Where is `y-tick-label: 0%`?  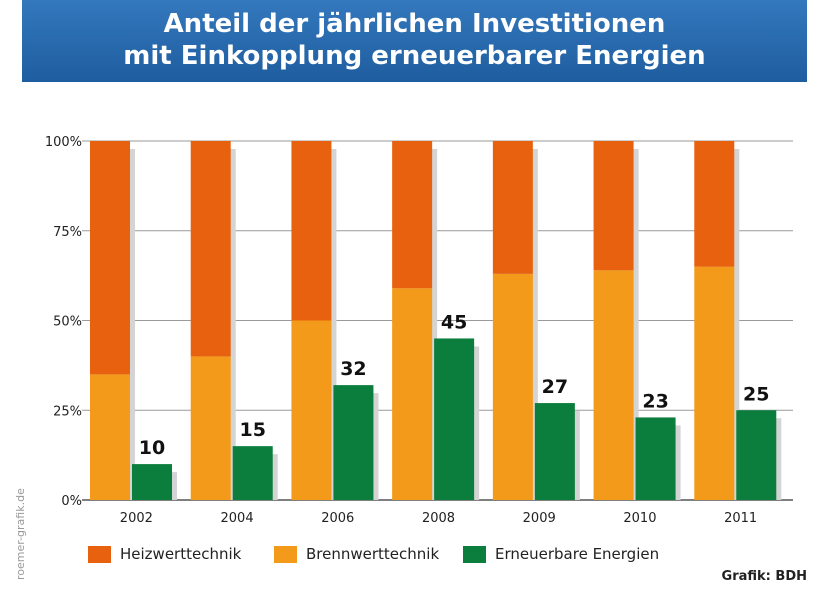 y-tick-label: 0% is located at coordinates (71, 501).